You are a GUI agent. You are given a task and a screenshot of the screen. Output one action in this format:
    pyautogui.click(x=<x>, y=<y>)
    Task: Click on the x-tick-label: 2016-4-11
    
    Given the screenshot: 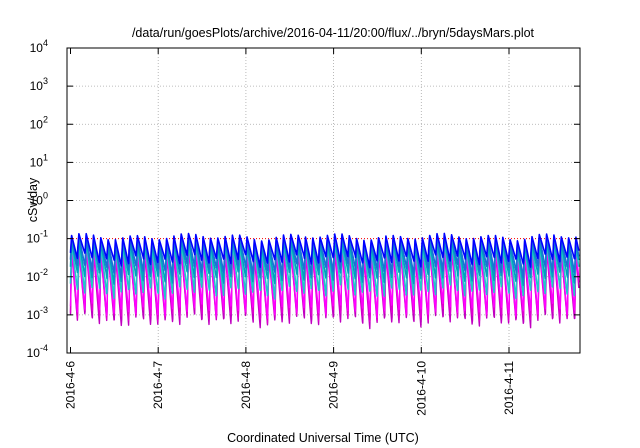 What is the action you would take?
    pyautogui.click(x=509, y=388)
    